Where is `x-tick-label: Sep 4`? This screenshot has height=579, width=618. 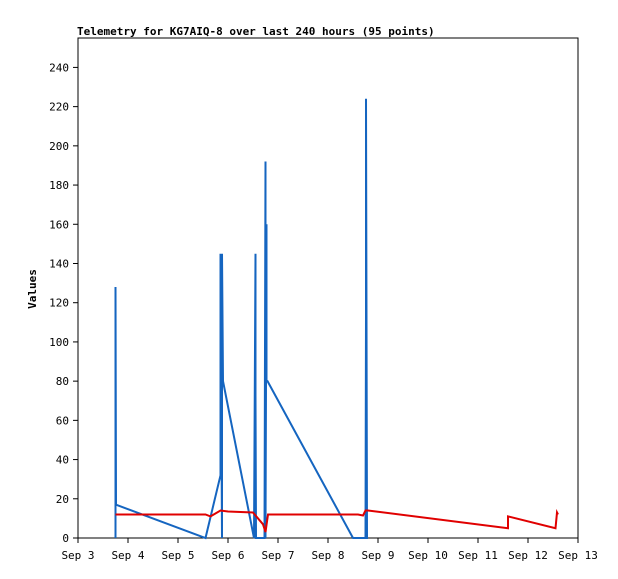 x-tick-label: Sep 4 is located at coordinates (127, 555).